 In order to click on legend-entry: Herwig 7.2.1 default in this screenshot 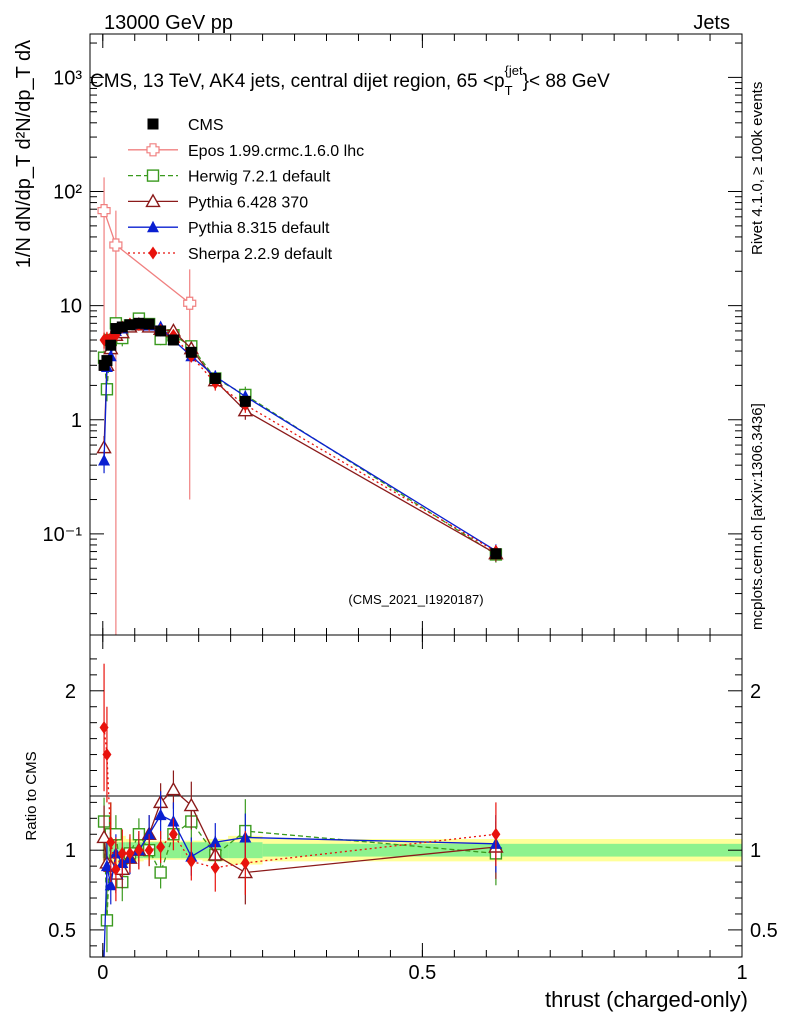, I will do `click(229, 177)`.